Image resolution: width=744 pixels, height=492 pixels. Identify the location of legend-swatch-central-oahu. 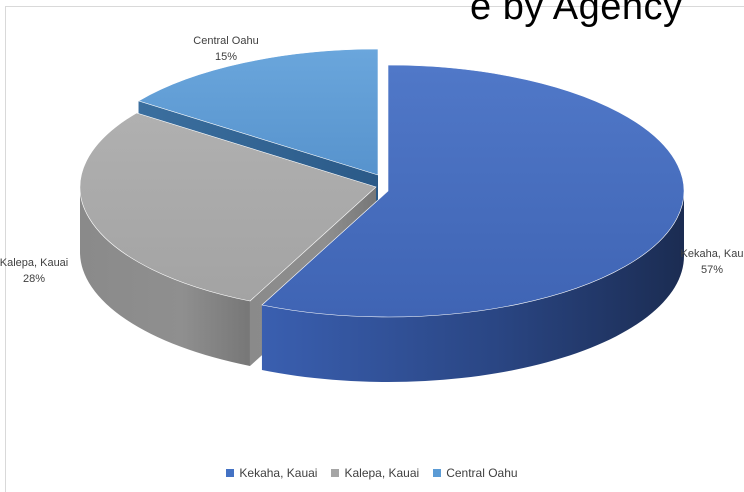
(437, 473).